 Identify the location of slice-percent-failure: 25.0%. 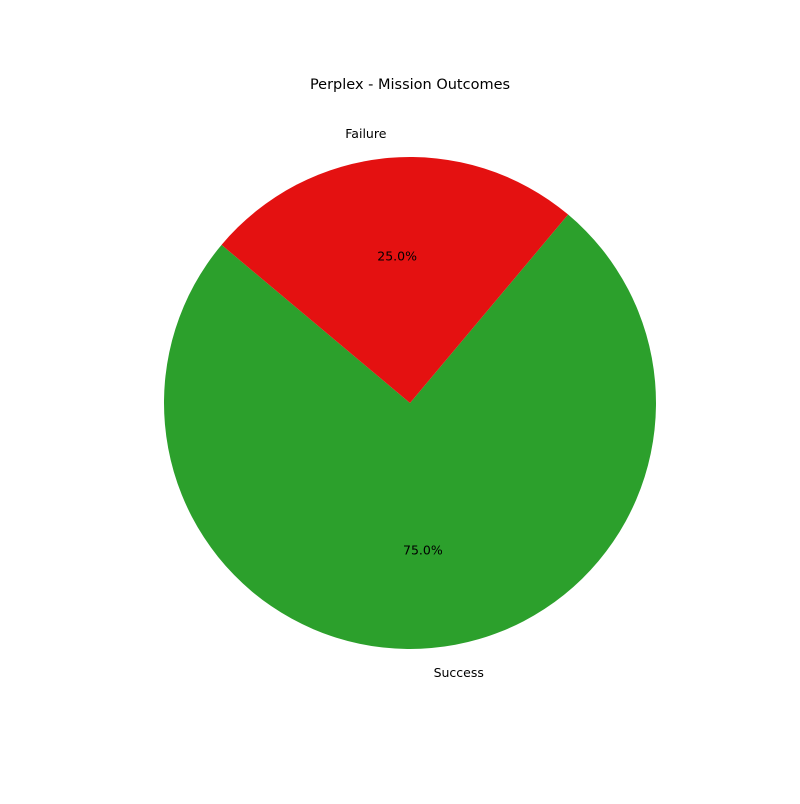
(397, 255).